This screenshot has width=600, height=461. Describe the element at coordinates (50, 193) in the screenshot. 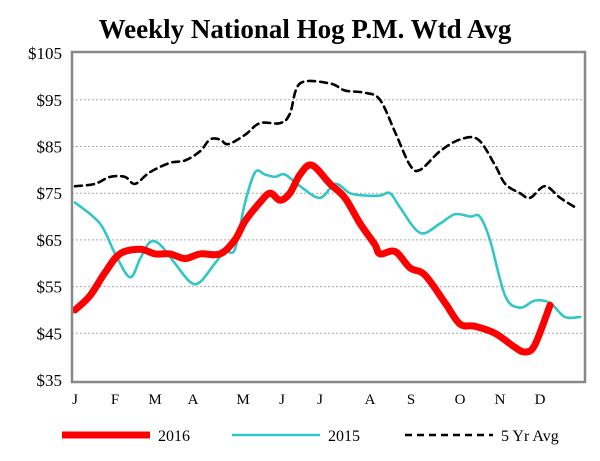

I see `y-tick-label: $75` at that location.